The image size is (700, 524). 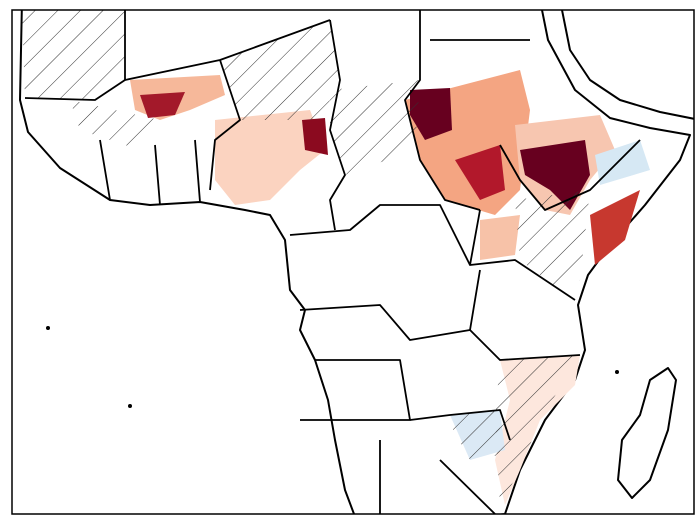 What do you see at coordinates (647, 433) in the screenshot?
I see `madagascar` at bounding box center [647, 433].